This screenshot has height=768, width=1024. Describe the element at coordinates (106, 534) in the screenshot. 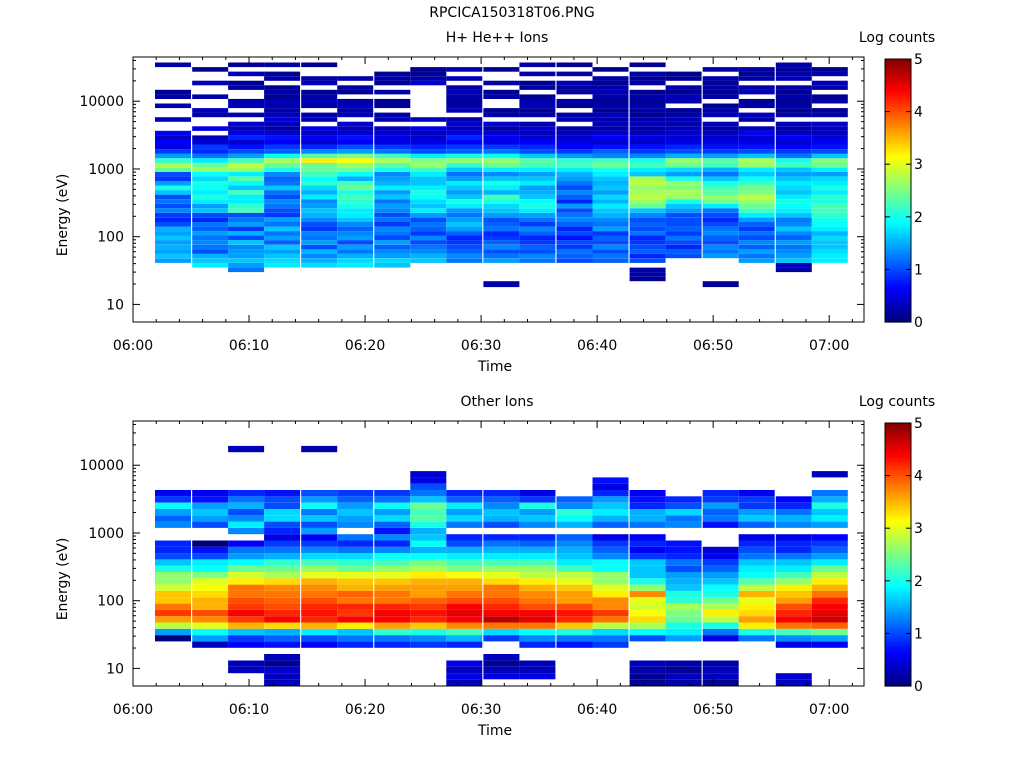

I see `y-tick-label: 1000` at that location.